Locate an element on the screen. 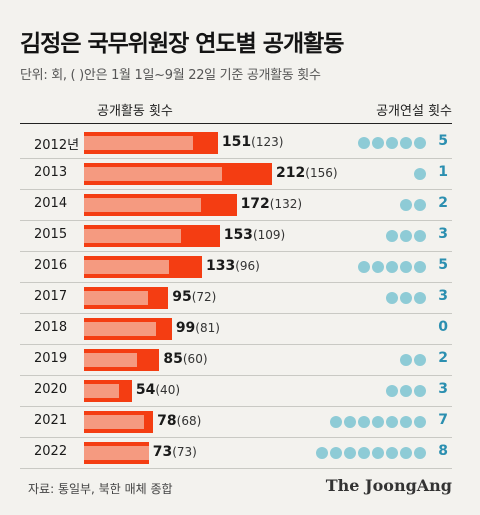 Image resolution: width=480 pixels, height=515 pixels. activity-value-label: 212(156) is located at coordinates (307, 173).